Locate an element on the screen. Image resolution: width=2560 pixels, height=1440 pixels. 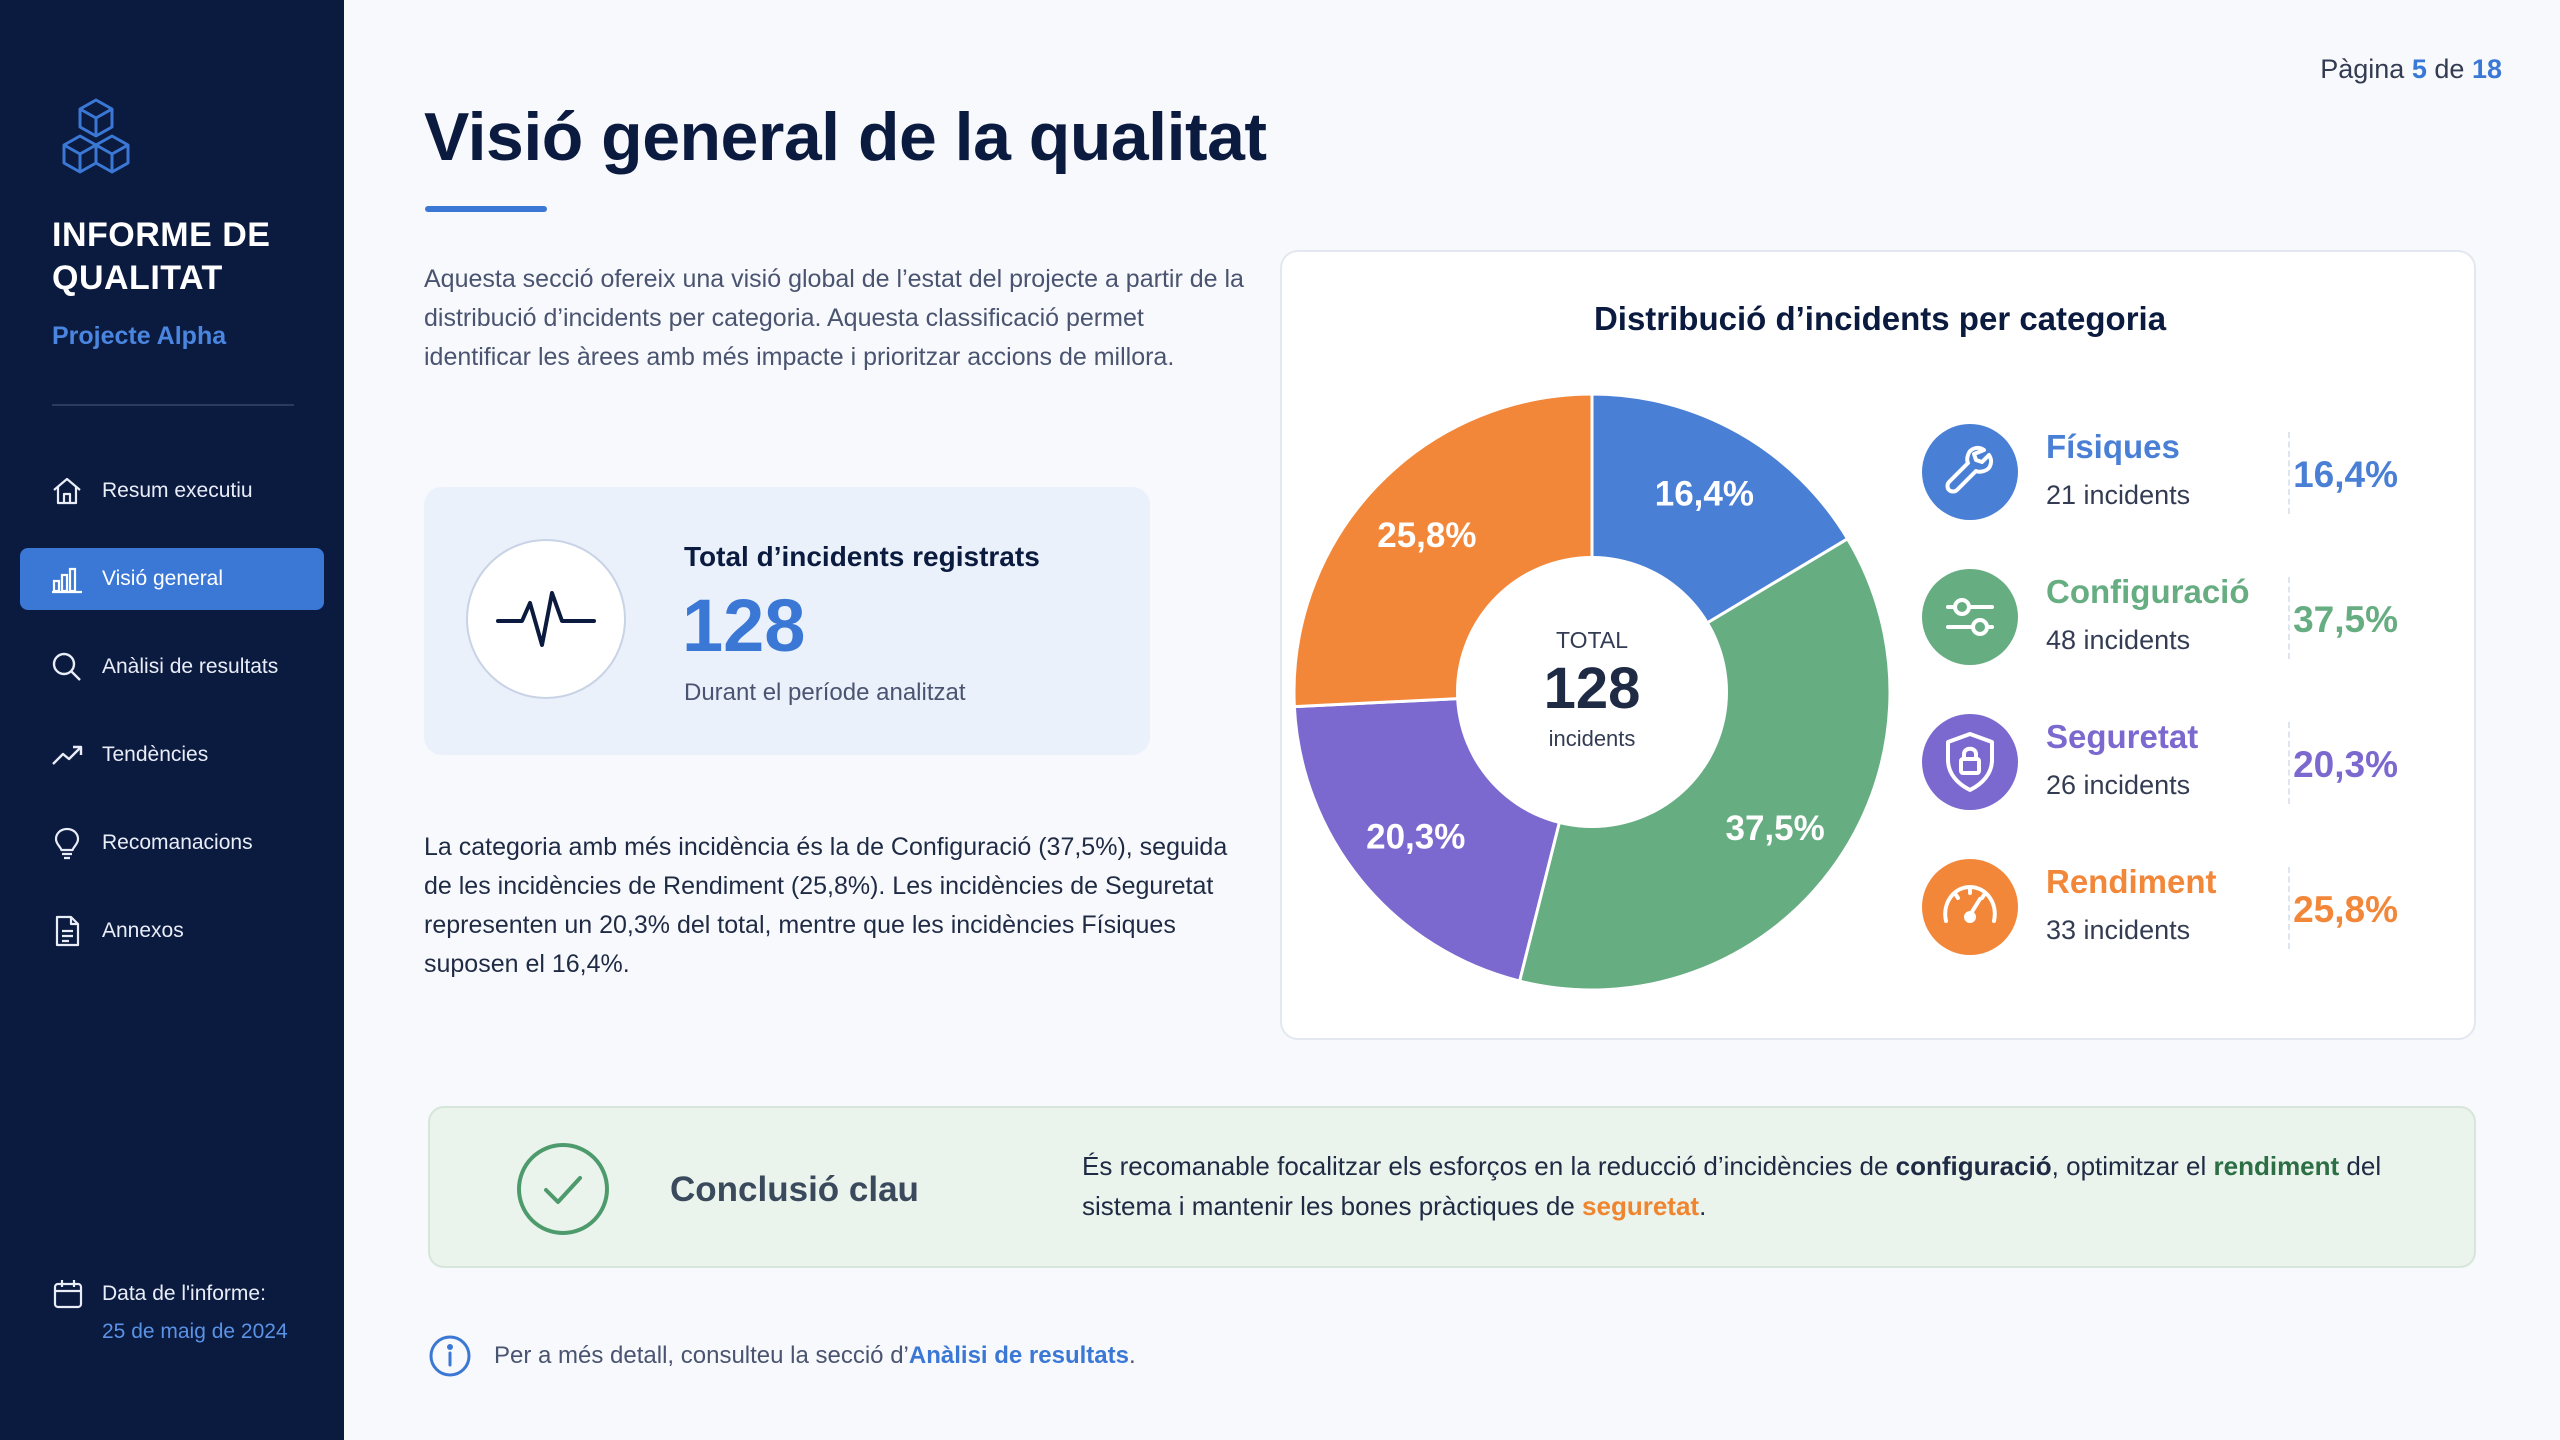
report-title: INFORME DE QUALITAT is located at coordinates (161, 256).